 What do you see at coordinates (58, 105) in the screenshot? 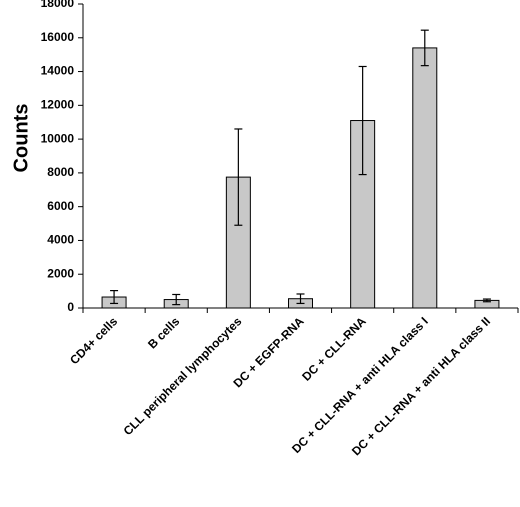
I see `y-tick-label: 12000` at bounding box center [58, 105].